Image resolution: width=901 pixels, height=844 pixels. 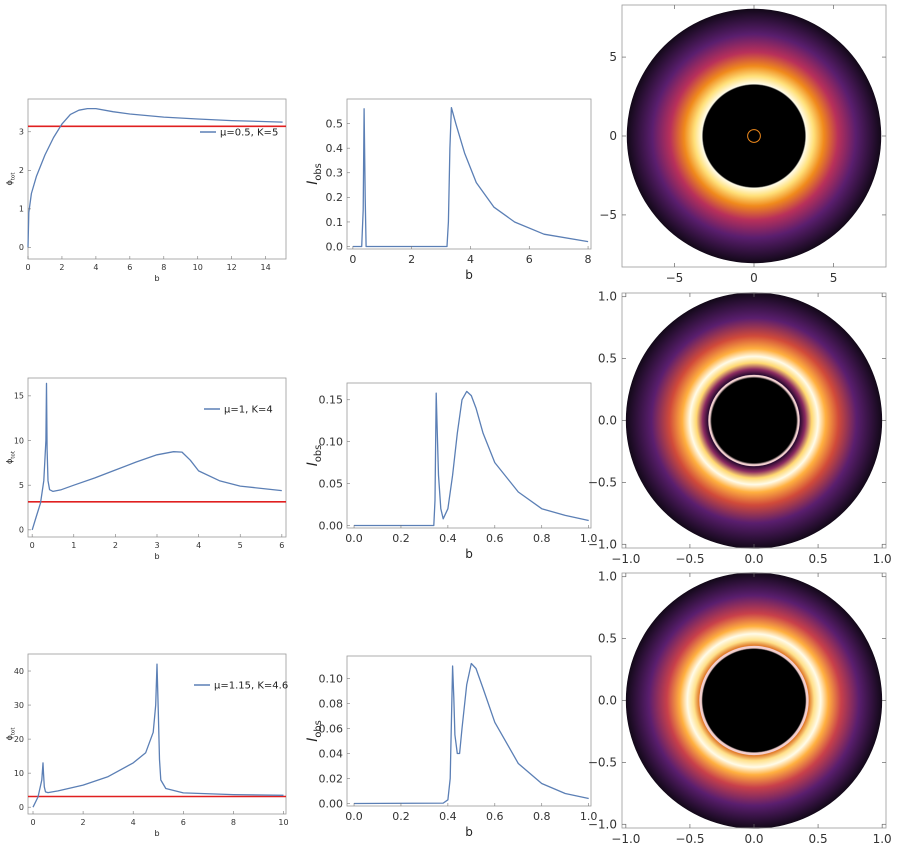 What do you see at coordinates (19, 705) in the screenshot?
I see `y-tick-label: 30` at bounding box center [19, 705].